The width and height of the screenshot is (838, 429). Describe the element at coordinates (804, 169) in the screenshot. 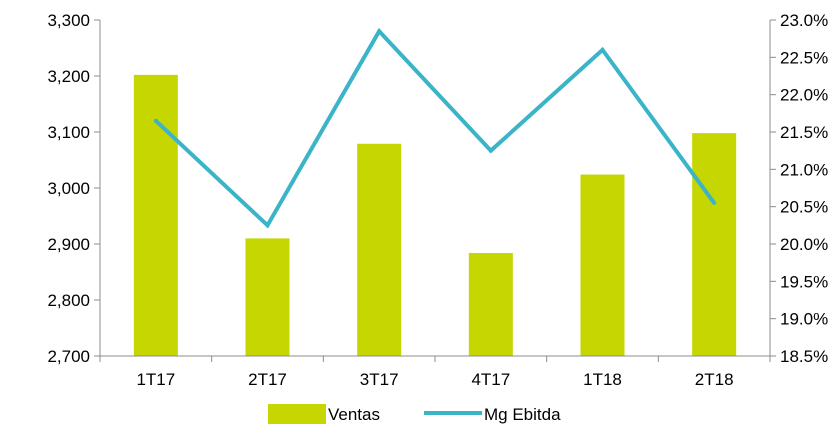

I see `right-tick-label: 21.0%` at that location.